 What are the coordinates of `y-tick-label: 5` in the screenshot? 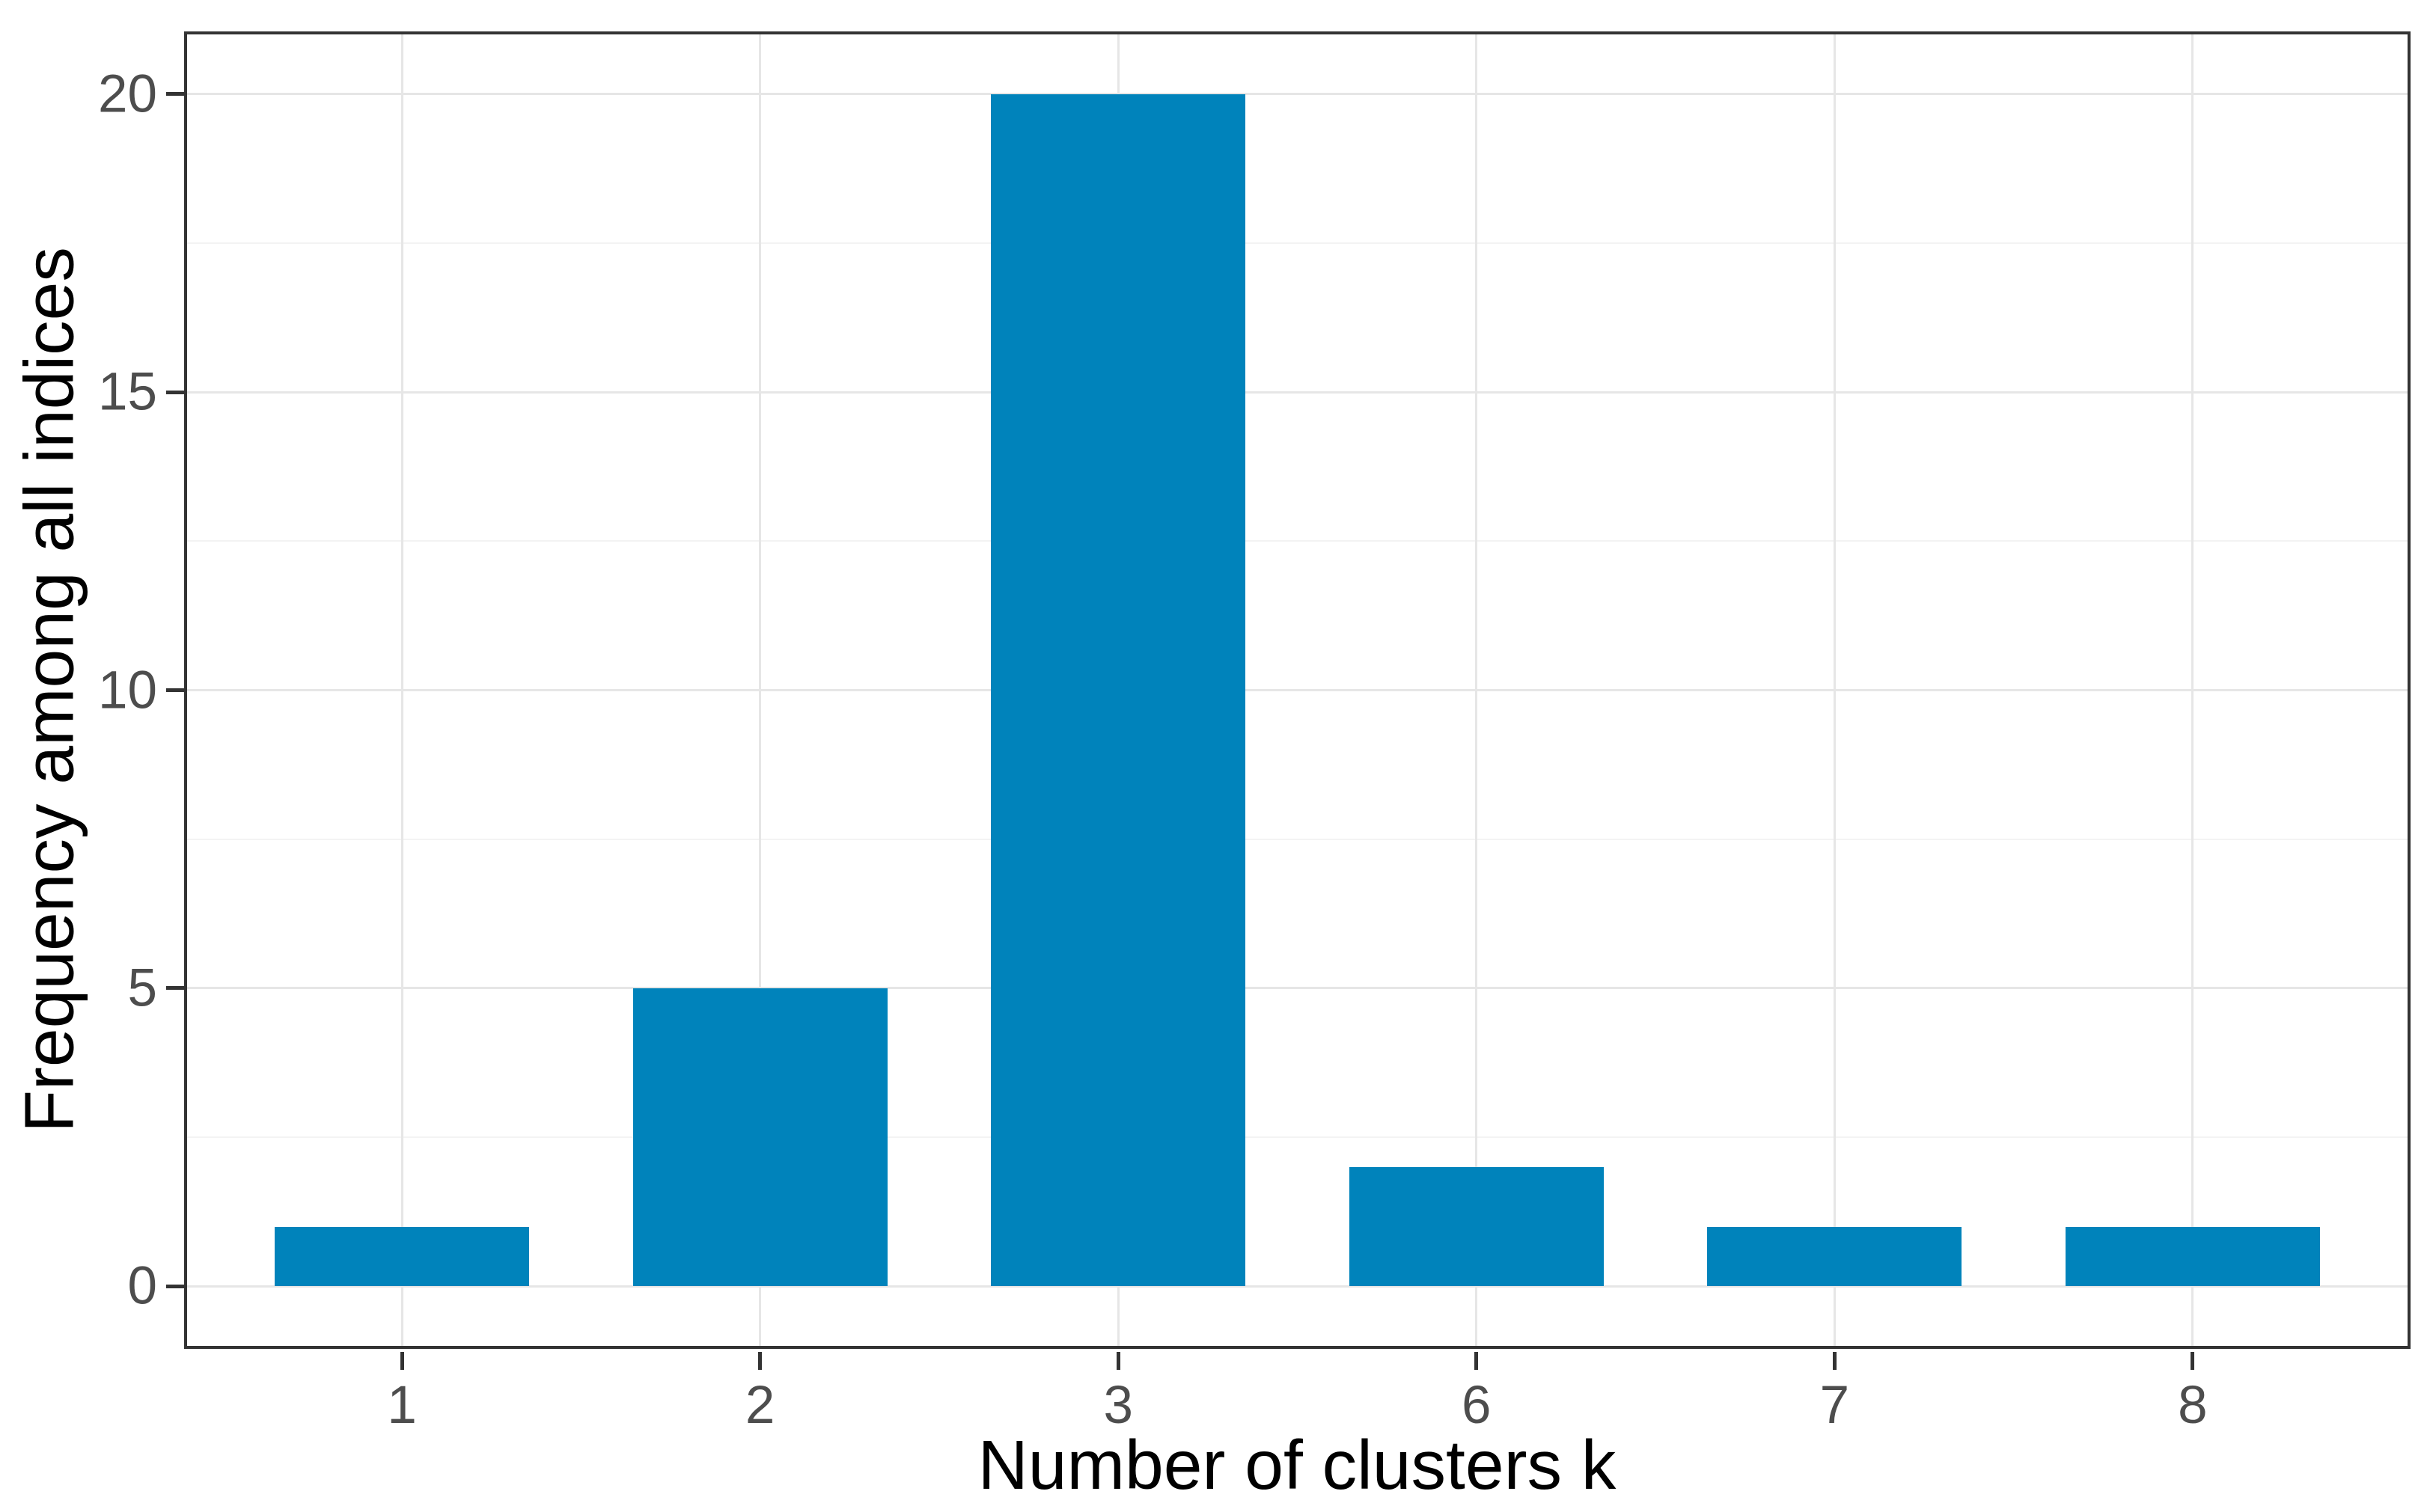 It's located at (143, 988).